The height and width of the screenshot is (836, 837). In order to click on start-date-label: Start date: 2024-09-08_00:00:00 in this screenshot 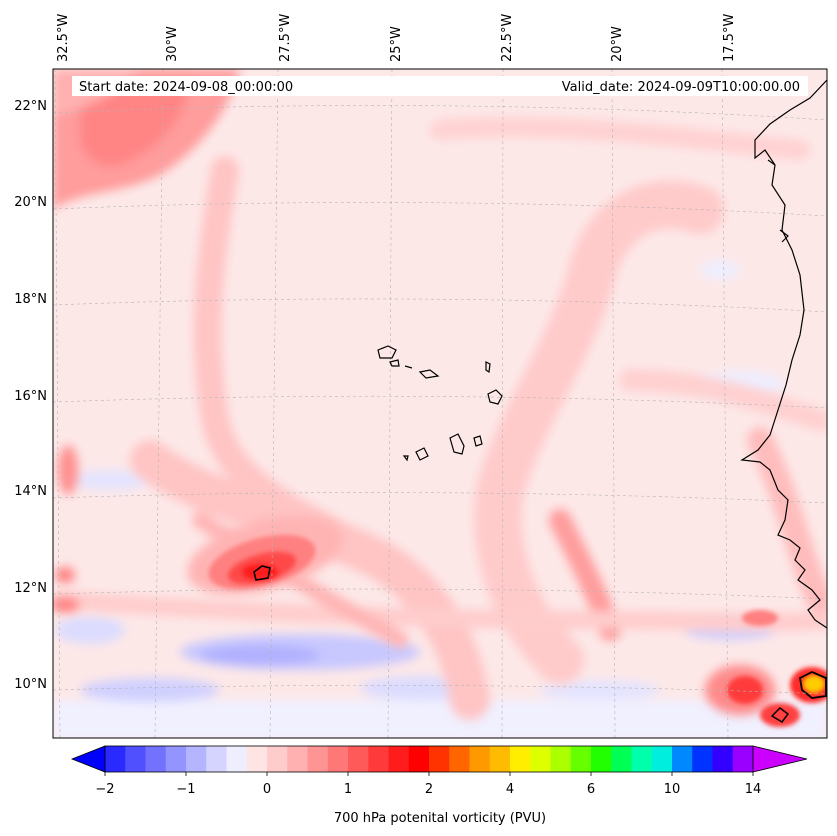, I will do `click(186, 87)`.